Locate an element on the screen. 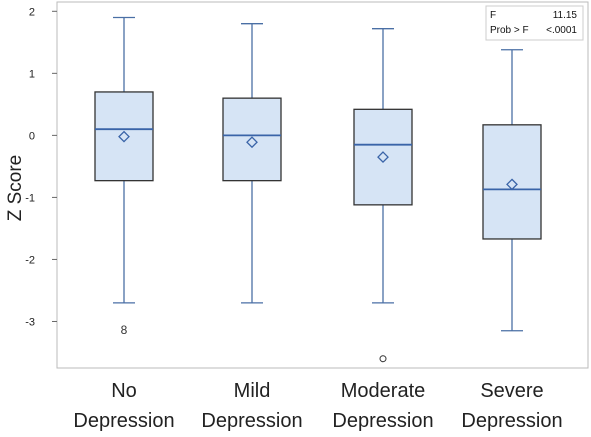  x-category-label-line1: No is located at coordinates (124, 391).